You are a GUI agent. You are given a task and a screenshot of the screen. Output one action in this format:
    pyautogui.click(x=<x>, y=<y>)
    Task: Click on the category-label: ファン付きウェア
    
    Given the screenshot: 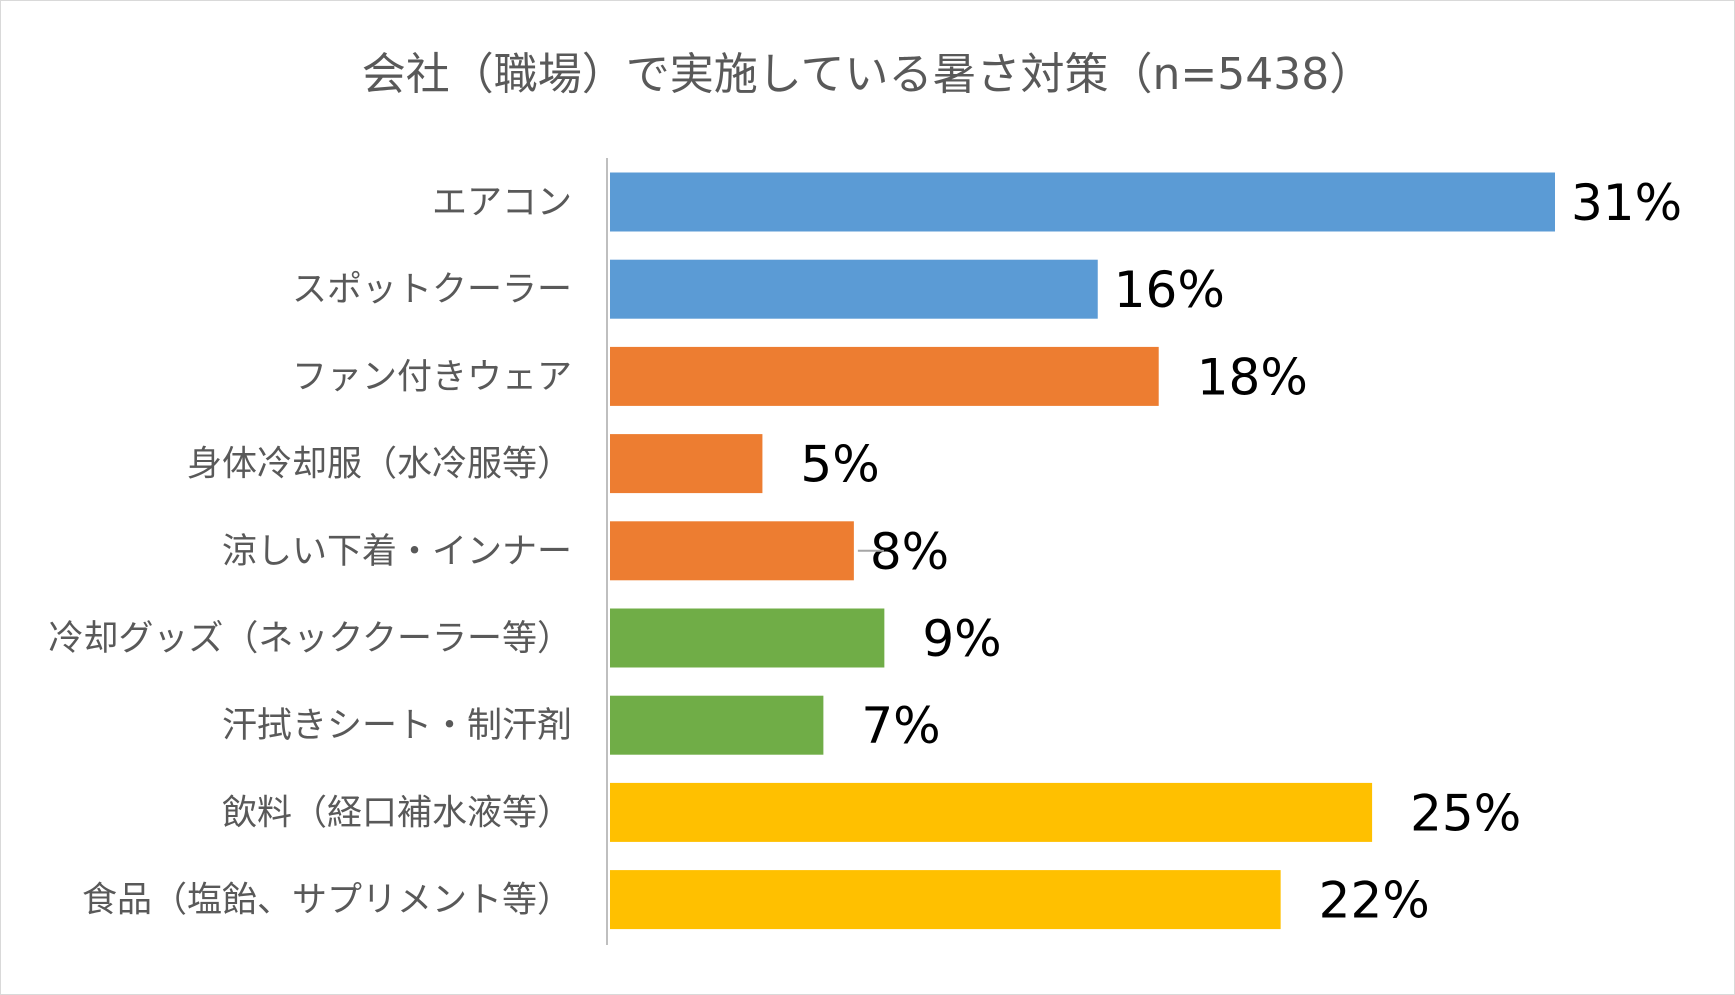 What is the action you would take?
    pyautogui.click(x=432, y=377)
    